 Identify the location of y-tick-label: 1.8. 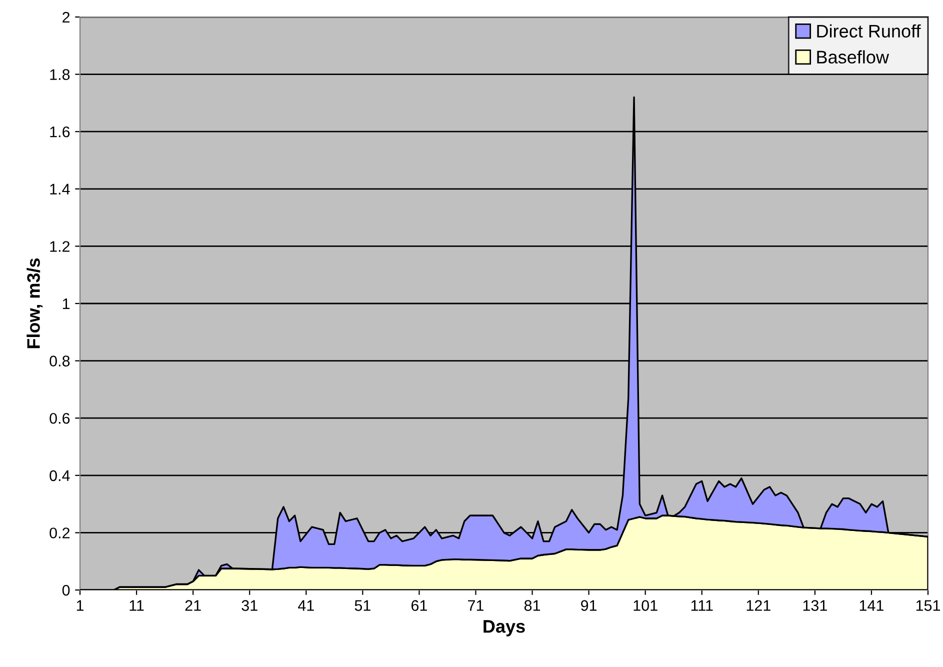
(60, 74).